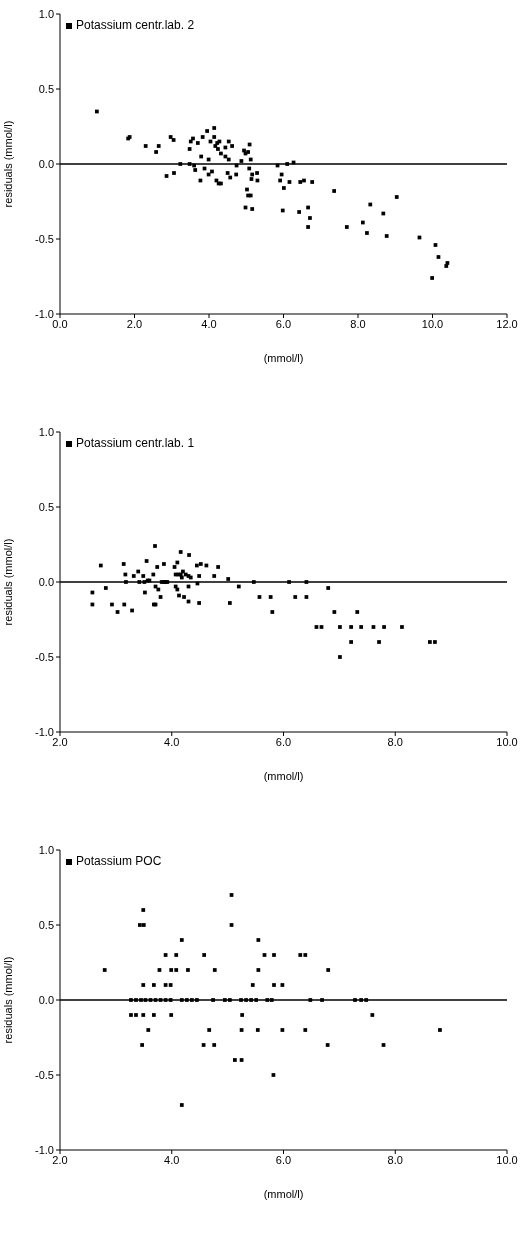  What do you see at coordinates (119, 861) in the screenshot?
I see `legend-label: Potassium POC` at bounding box center [119, 861].